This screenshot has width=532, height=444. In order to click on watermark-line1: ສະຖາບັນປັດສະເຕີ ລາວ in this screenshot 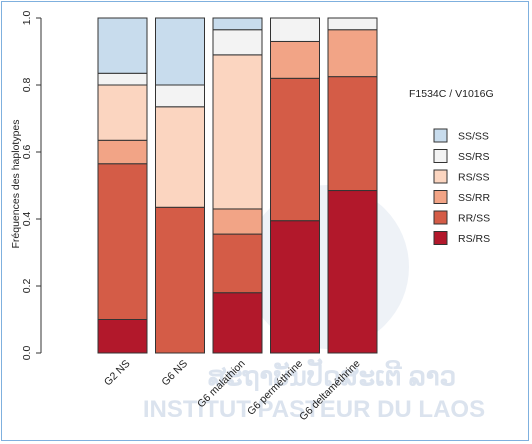, I will do `click(332, 373)`.